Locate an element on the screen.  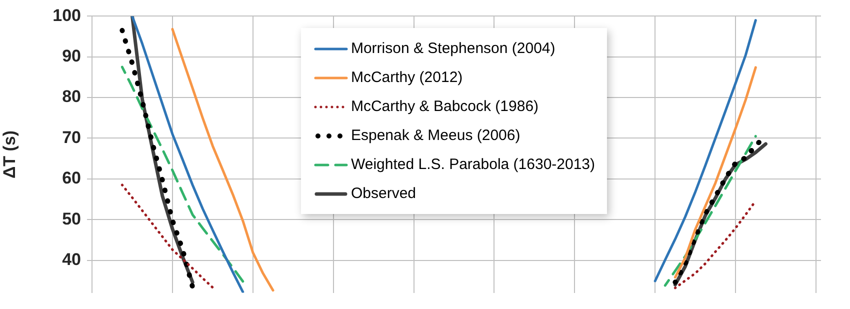
legend-label: McCarthy (2012) is located at coordinates (406, 77).